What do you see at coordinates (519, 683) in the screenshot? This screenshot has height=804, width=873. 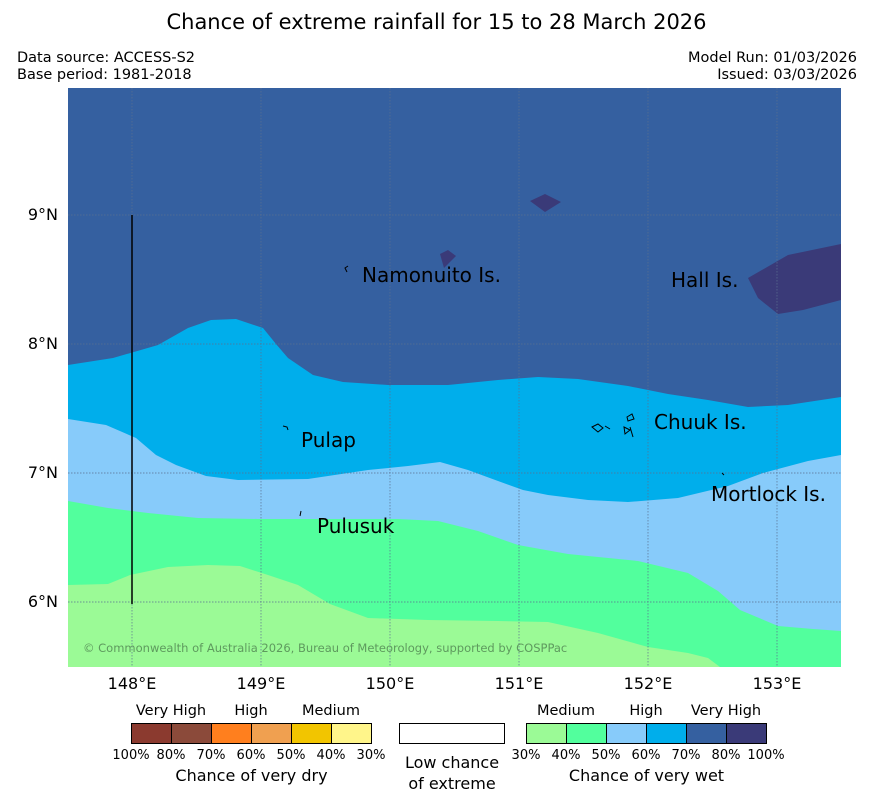 I see `lon-label-151e: 151°E` at bounding box center [519, 683].